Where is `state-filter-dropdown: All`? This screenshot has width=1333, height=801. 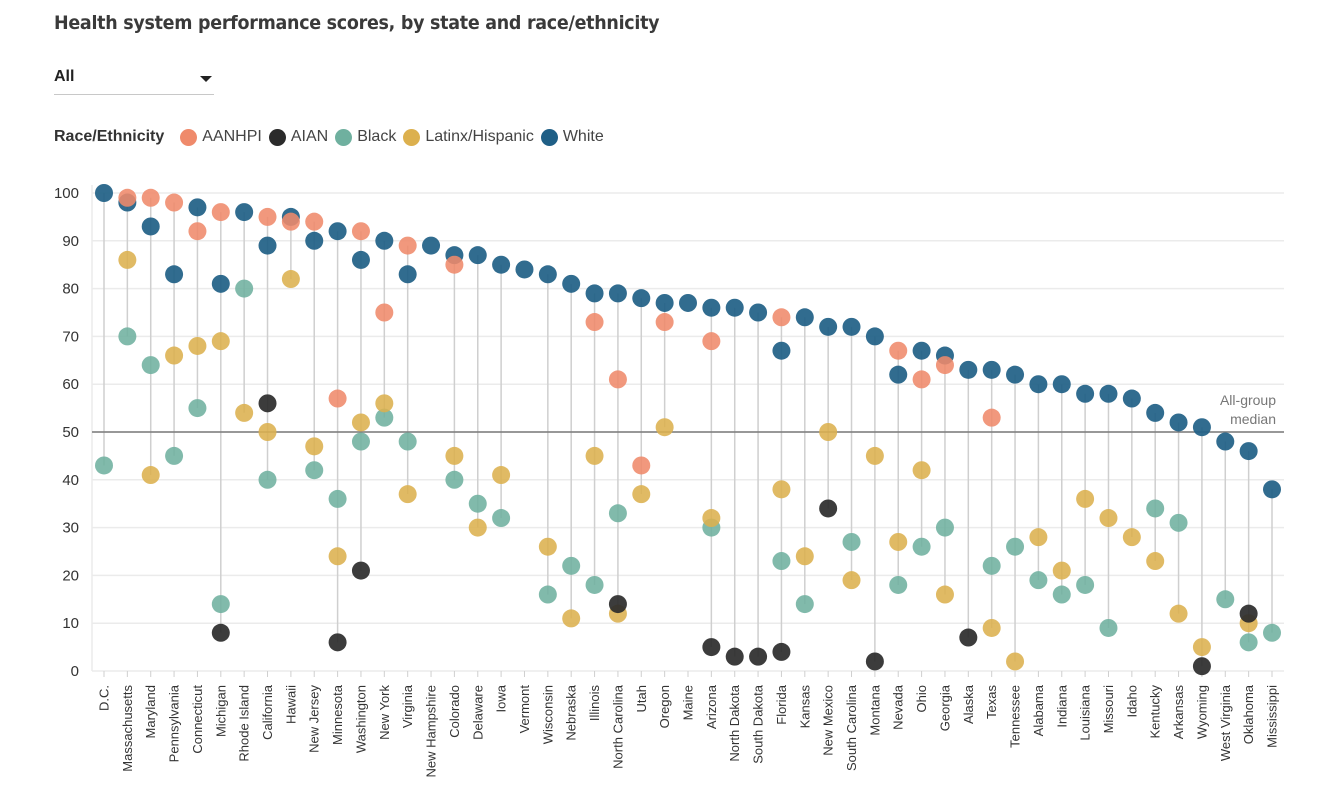
state-filter-dropdown: All is located at coordinates (134, 78).